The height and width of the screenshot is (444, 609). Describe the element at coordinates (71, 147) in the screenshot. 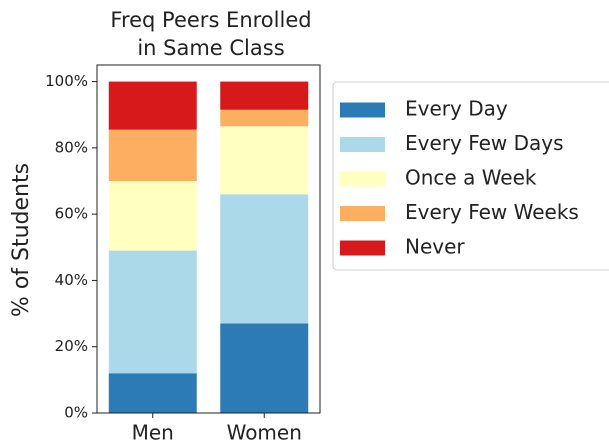

I see `y-tick-label: 80%` at that location.